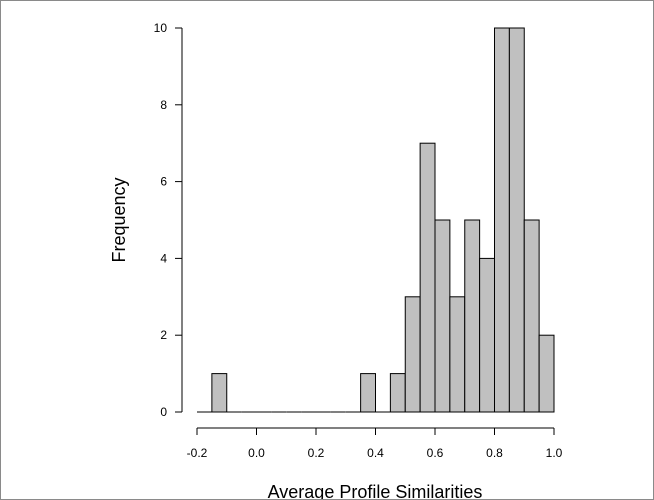 This screenshot has height=500, width=654. Describe the element at coordinates (554, 453) in the screenshot. I see `x-tick-label: 1.0` at that location.